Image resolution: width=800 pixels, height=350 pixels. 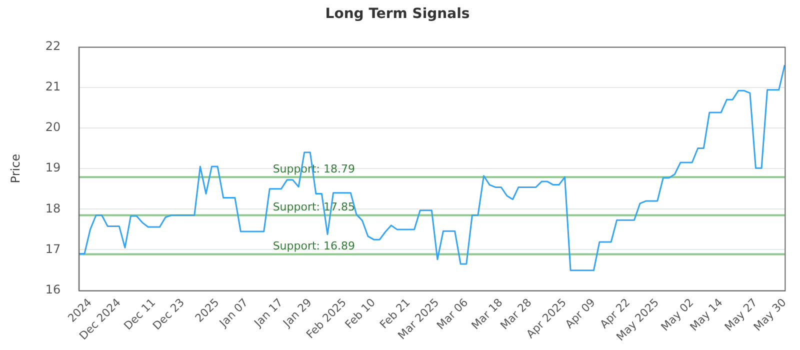 I want to click on chart-title: Long Term Signals, so click(x=397, y=14).